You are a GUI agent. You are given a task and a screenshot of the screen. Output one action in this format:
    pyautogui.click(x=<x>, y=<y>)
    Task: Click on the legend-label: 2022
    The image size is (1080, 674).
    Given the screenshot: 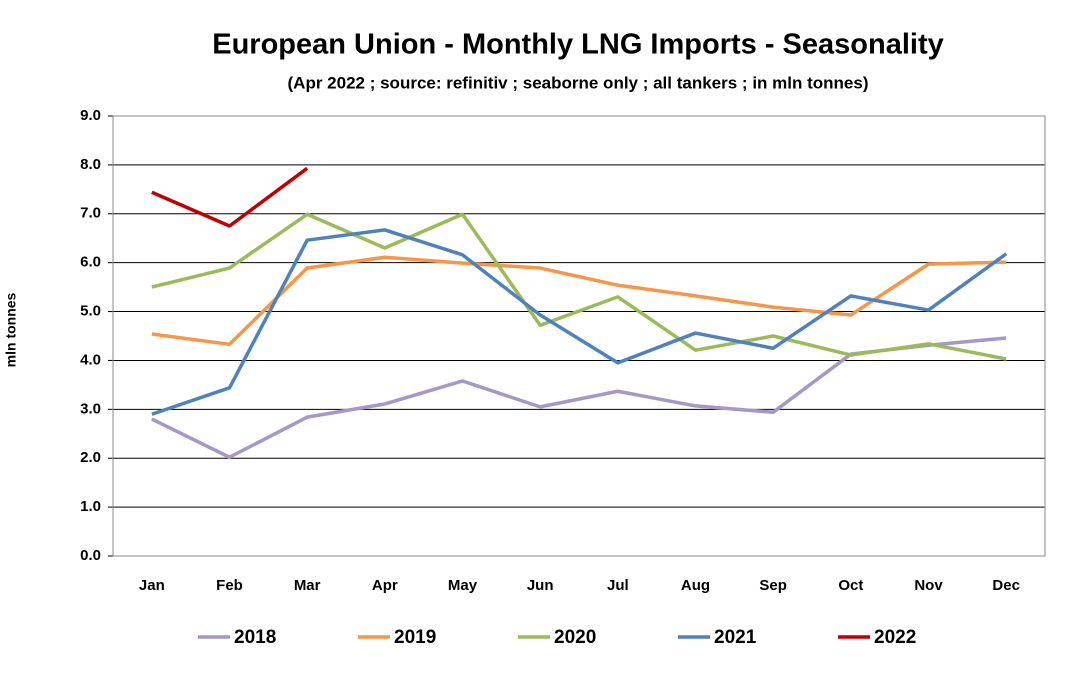 What is the action you would take?
    pyautogui.click(x=895, y=637)
    